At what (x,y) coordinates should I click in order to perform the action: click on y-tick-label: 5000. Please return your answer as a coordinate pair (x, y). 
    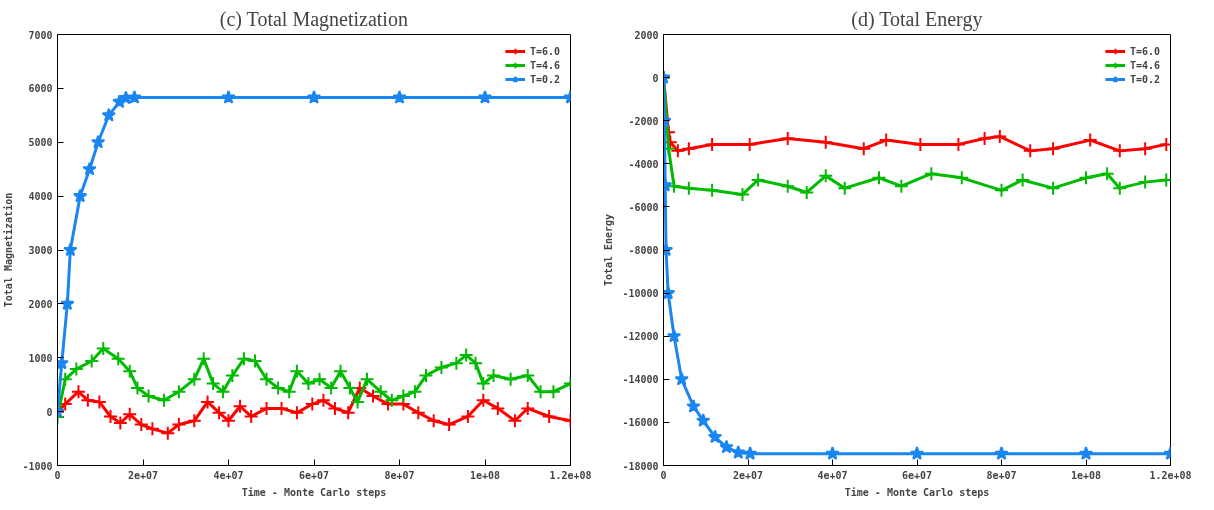
    Looking at the image, I should click on (40, 143).